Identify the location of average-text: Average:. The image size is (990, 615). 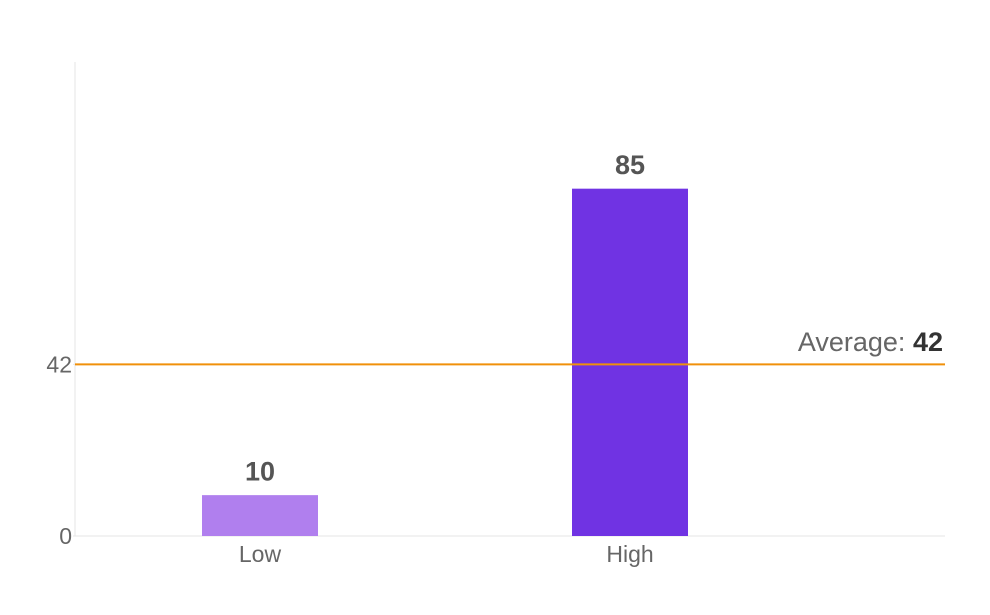
(852, 342).